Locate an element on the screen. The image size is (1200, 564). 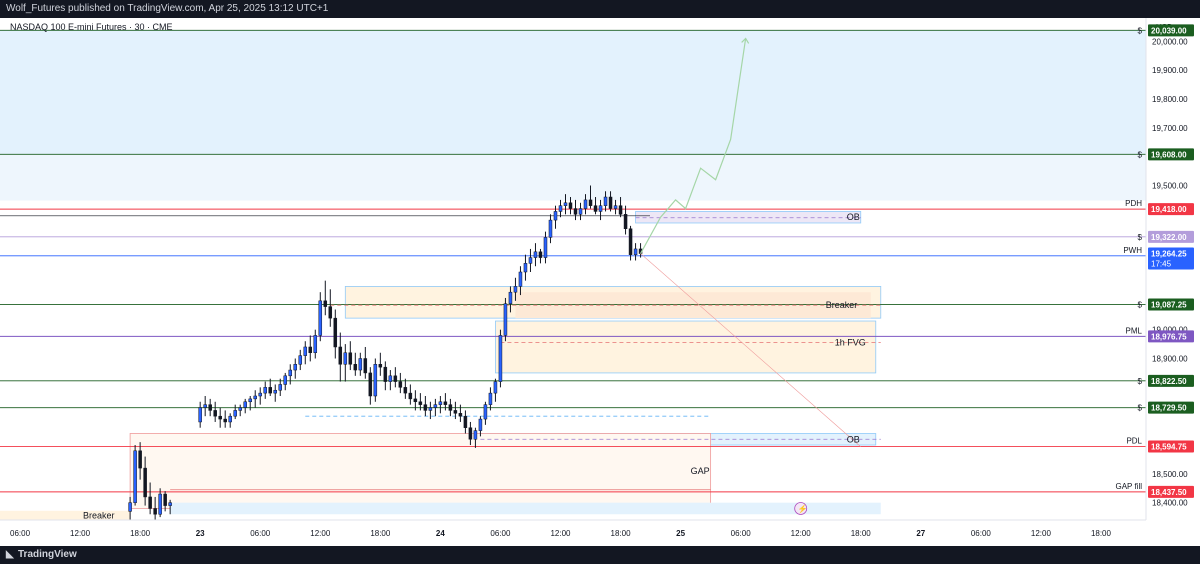
price-tag-text-1: 19,608.00 is located at coordinates (1169, 154).